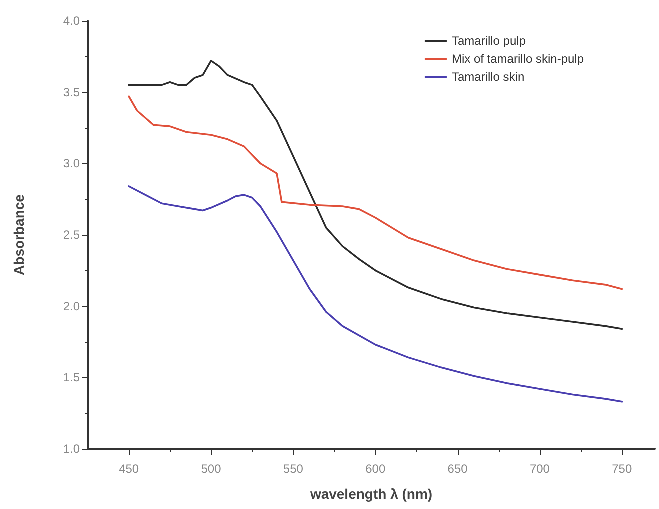  What do you see at coordinates (71, 449) in the screenshot?
I see `y-tick-label: 1.0` at bounding box center [71, 449].